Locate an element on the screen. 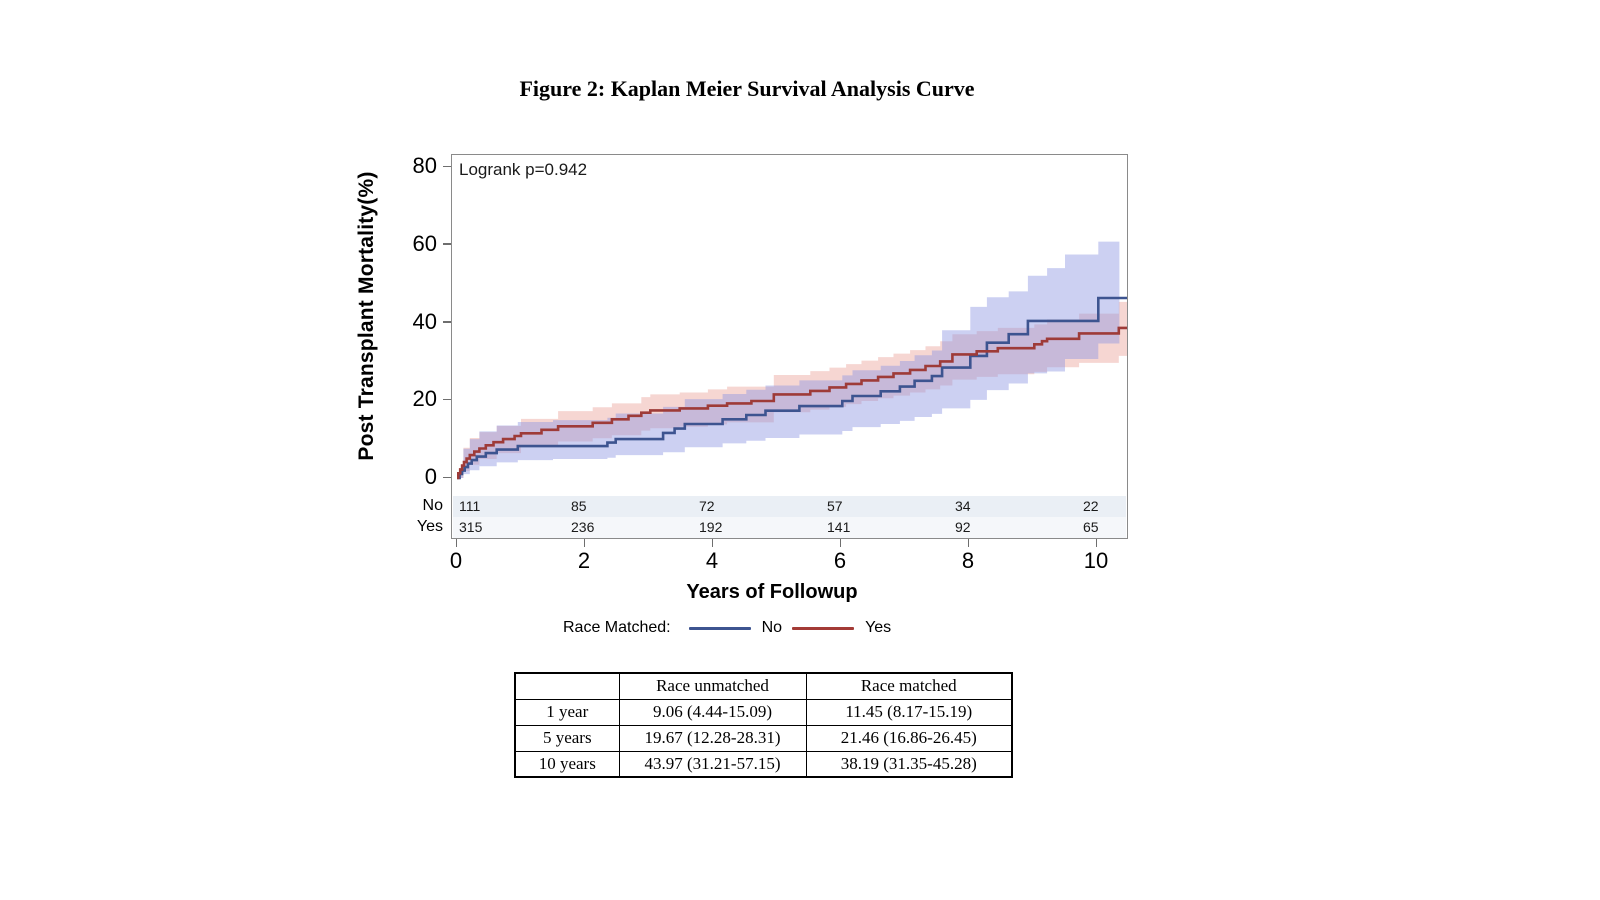  y-tick-label: 40 is located at coordinates (424, 321).